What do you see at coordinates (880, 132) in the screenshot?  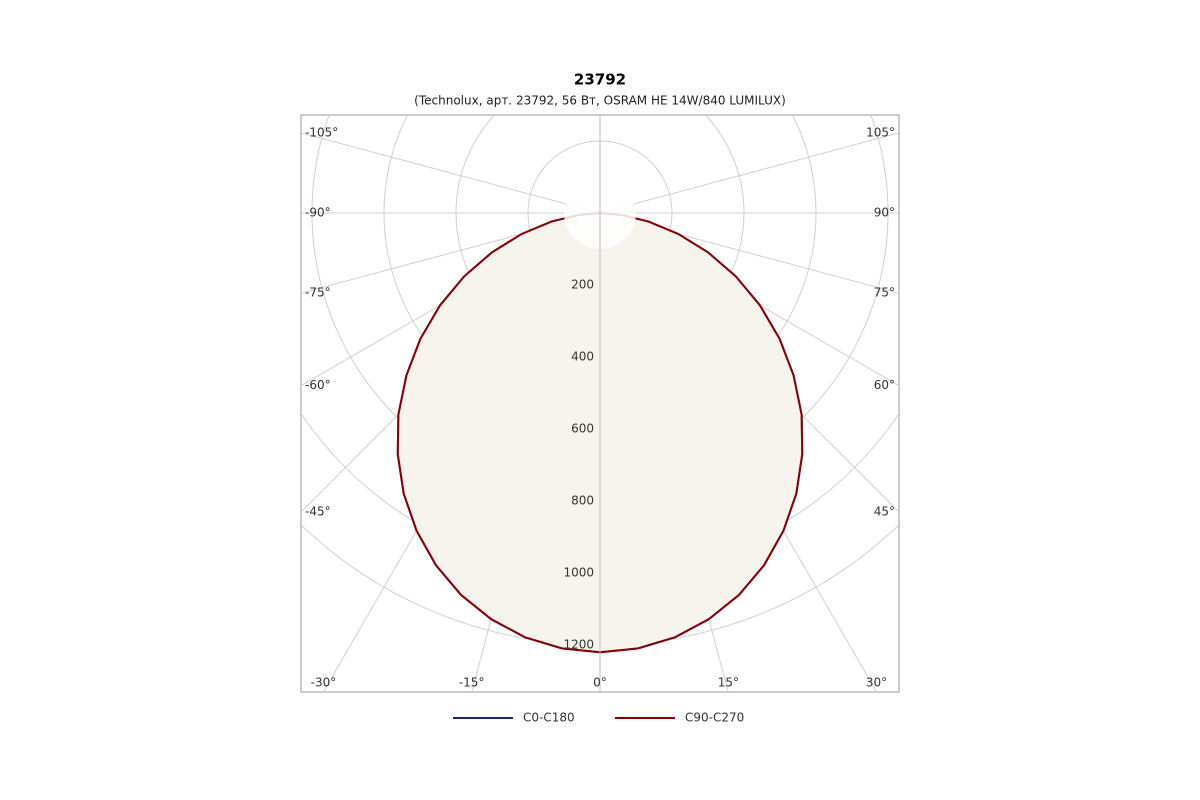 I see `angle-tick-label: 105°` at bounding box center [880, 132].